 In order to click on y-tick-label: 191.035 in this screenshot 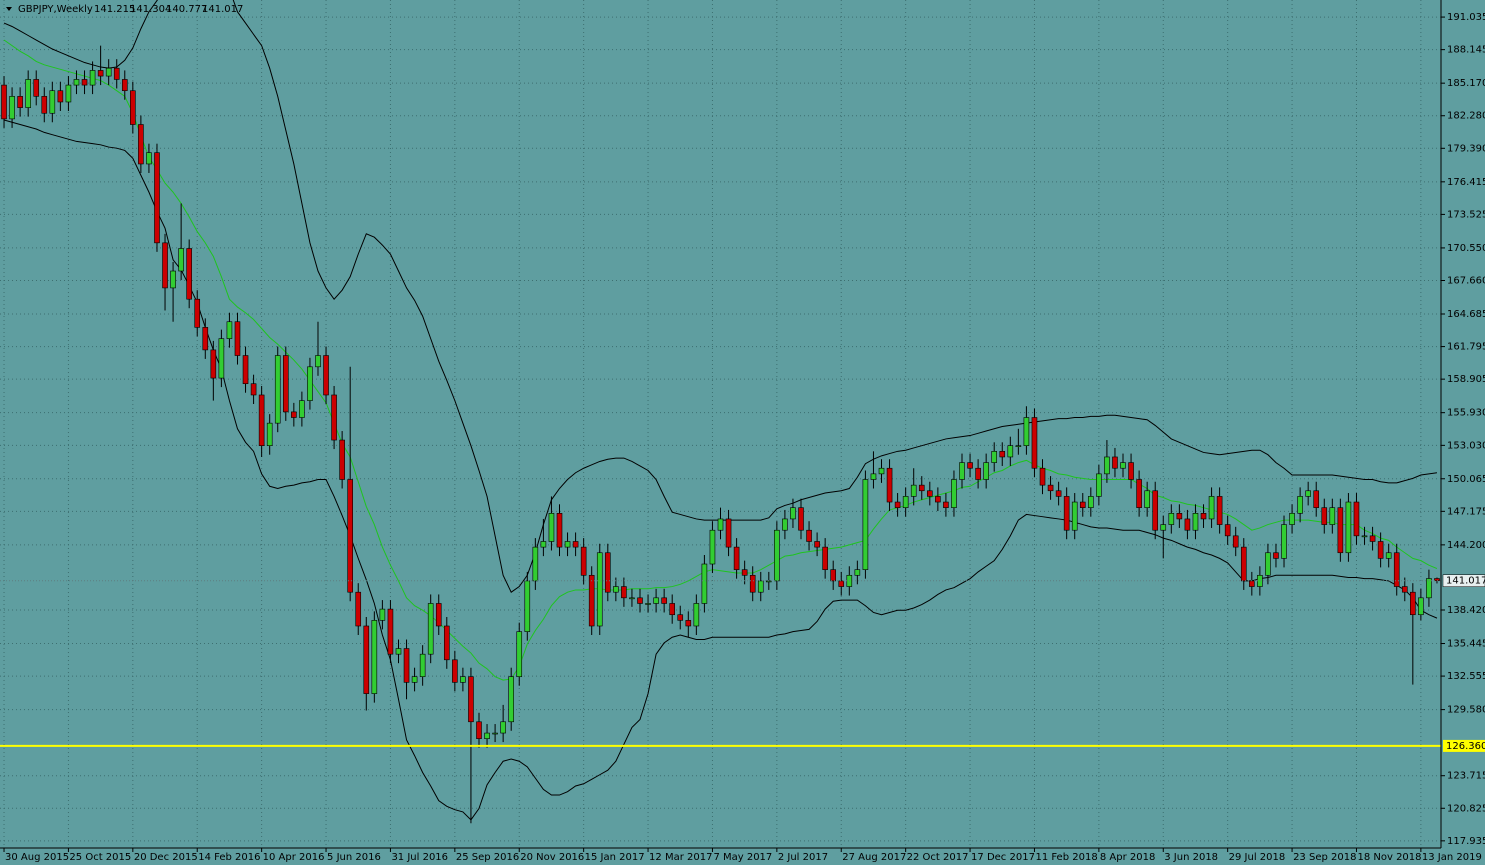, I will do `click(1466, 17)`.